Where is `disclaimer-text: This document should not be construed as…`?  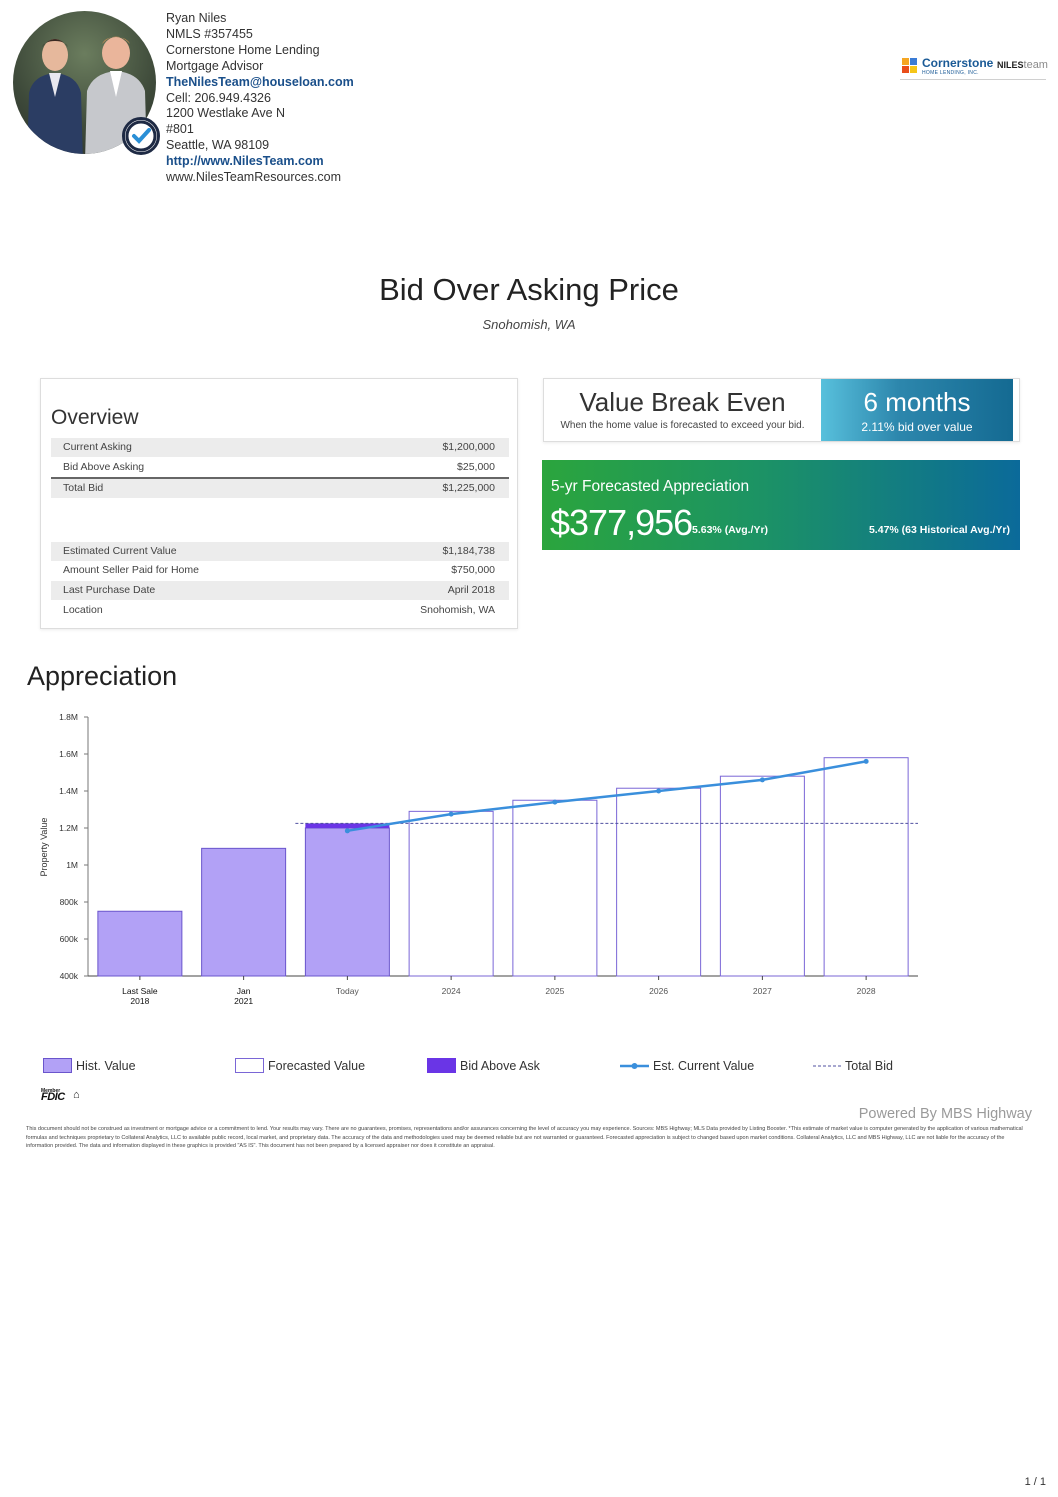
disclaimer-text: This document should not be construed as… is located at coordinates (524, 1138).